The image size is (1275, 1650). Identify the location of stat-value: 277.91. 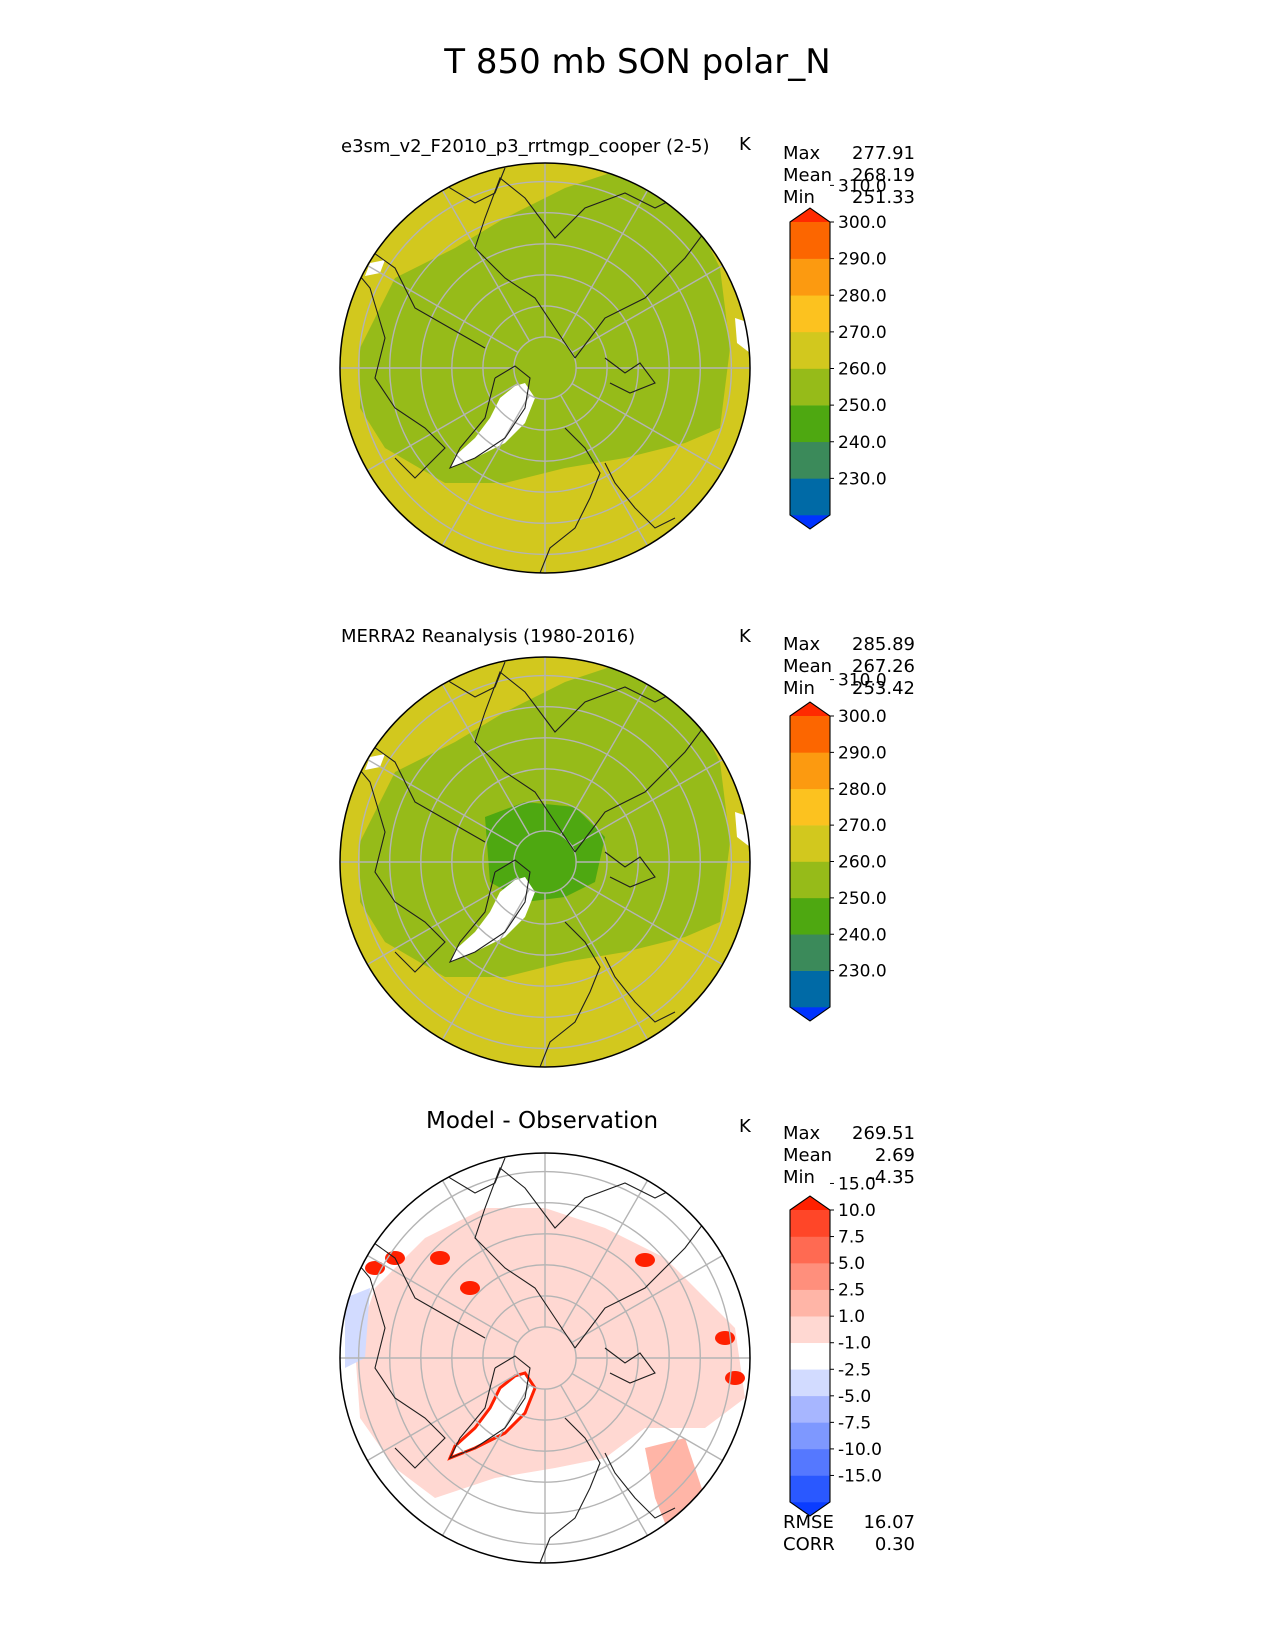
(883, 153).